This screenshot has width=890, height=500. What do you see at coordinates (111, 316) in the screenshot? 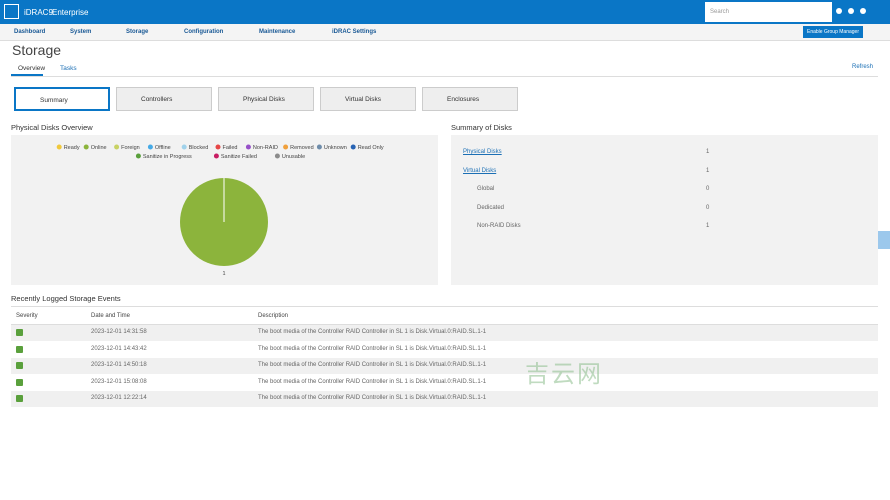
I see `column-header: Date and Time` at bounding box center [111, 316].